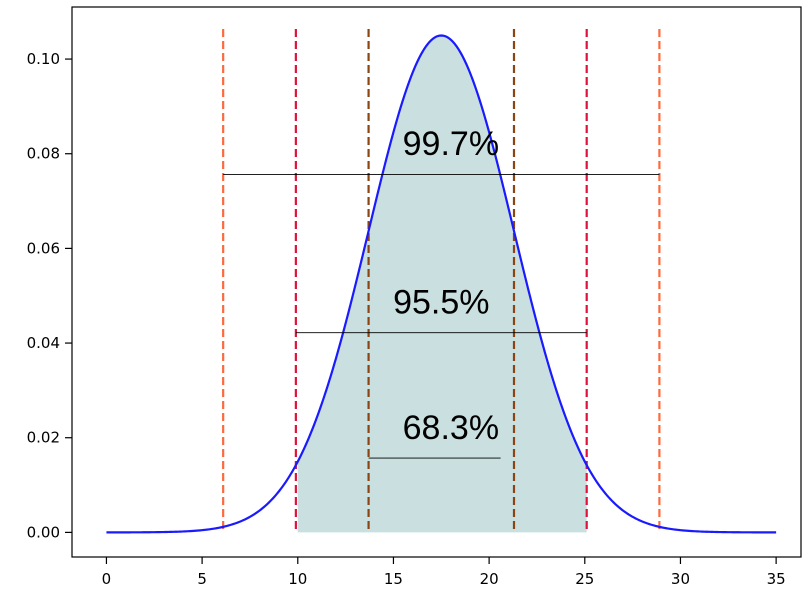 Image resolution: width=808 pixels, height=598 pixels. Describe the element at coordinates (584, 579) in the screenshot. I see `x-tick-label-5: 25` at that location.